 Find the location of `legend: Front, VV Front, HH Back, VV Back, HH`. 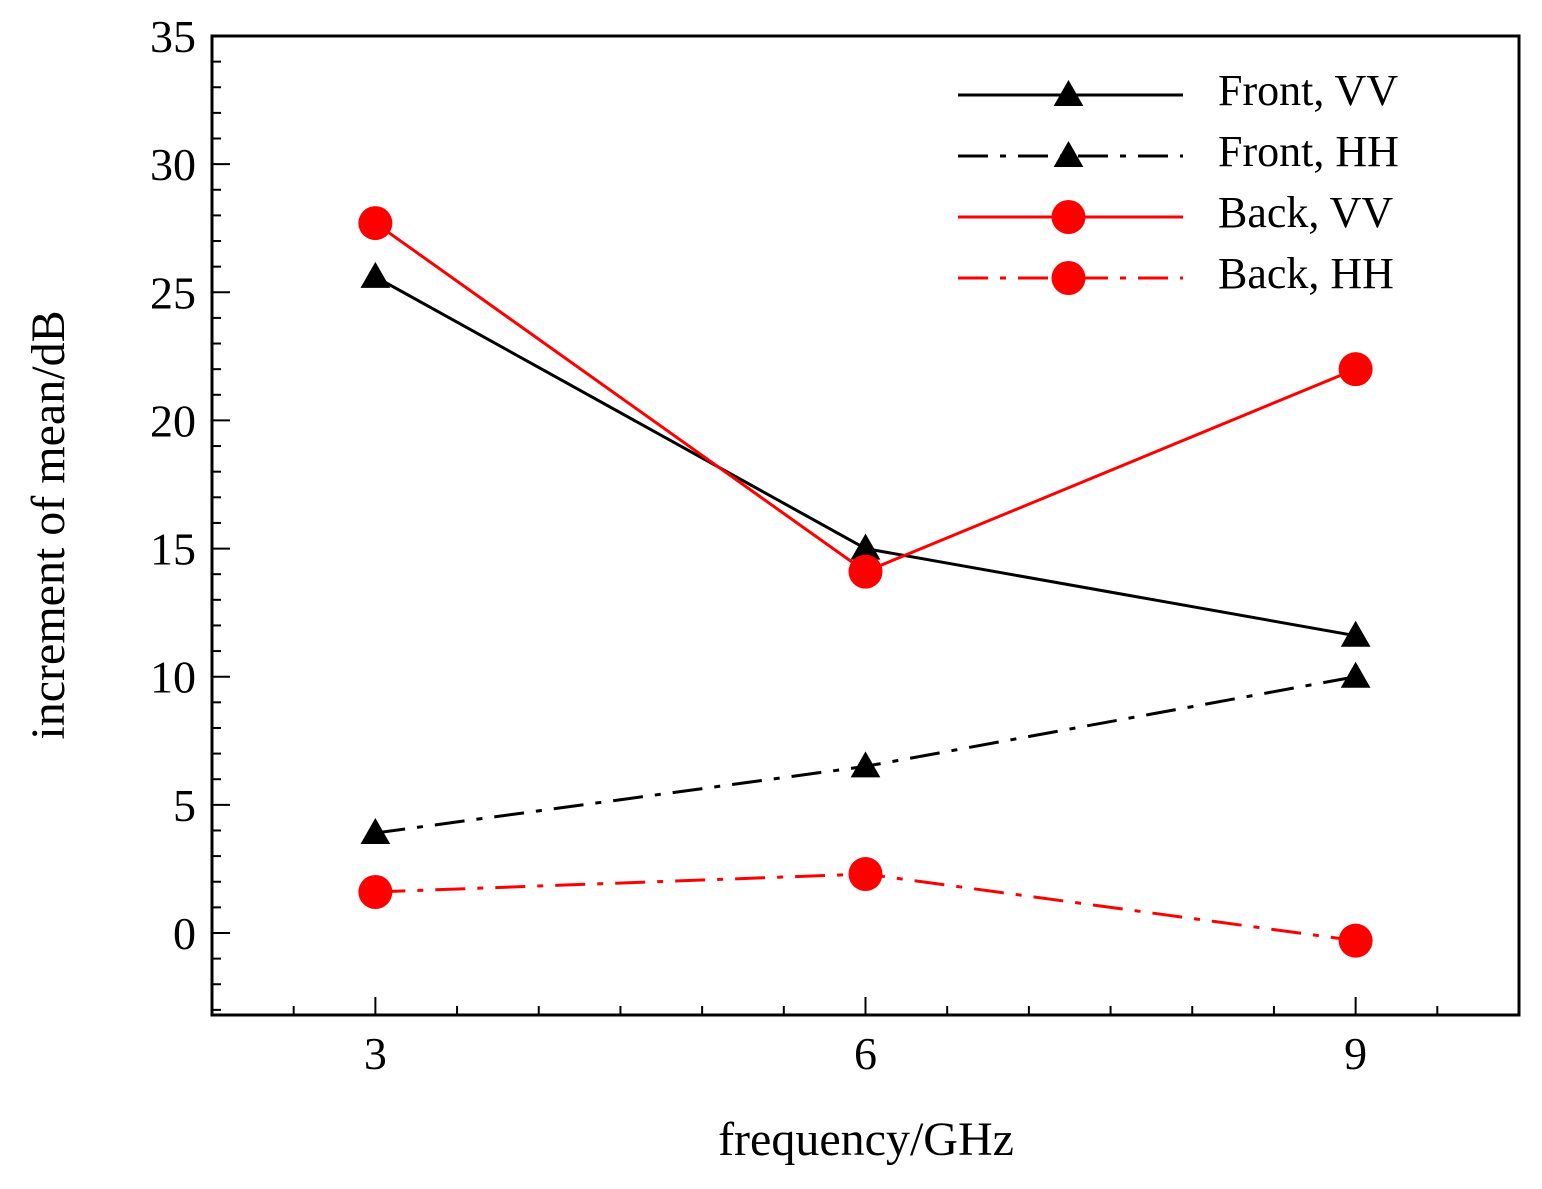

legend: Front, VV Front, HH Back, VV Back, HH is located at coordinates (1178, 182).